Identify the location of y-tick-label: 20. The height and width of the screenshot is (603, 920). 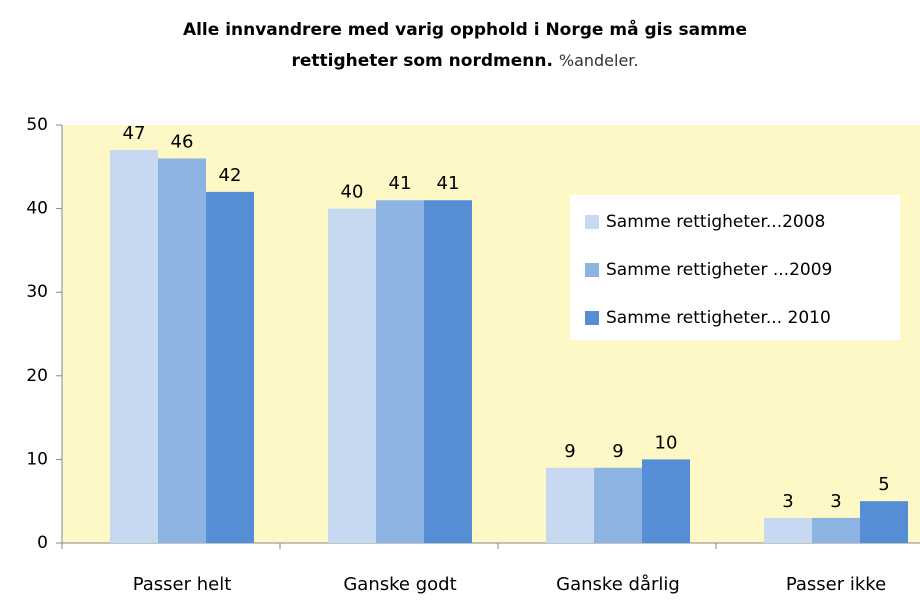
(37, 376).